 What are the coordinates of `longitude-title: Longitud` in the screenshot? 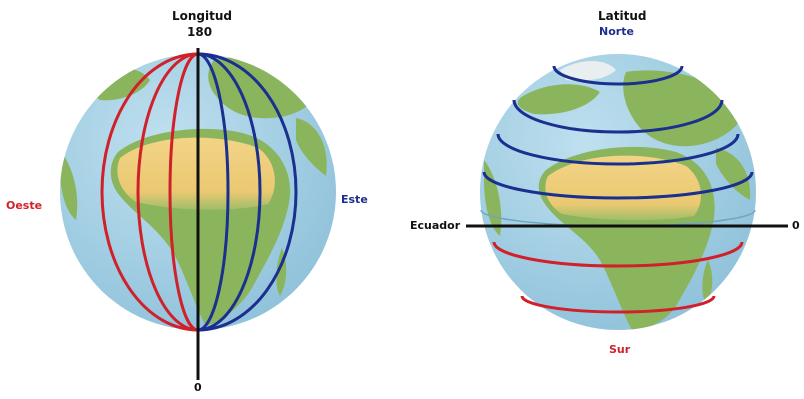 It's located at (202, 16).